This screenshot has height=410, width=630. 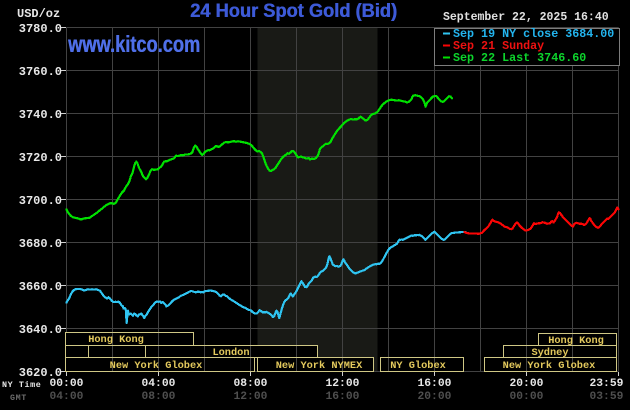 I want to click on svg-text: NY Globex, so click(x=418, y=366).